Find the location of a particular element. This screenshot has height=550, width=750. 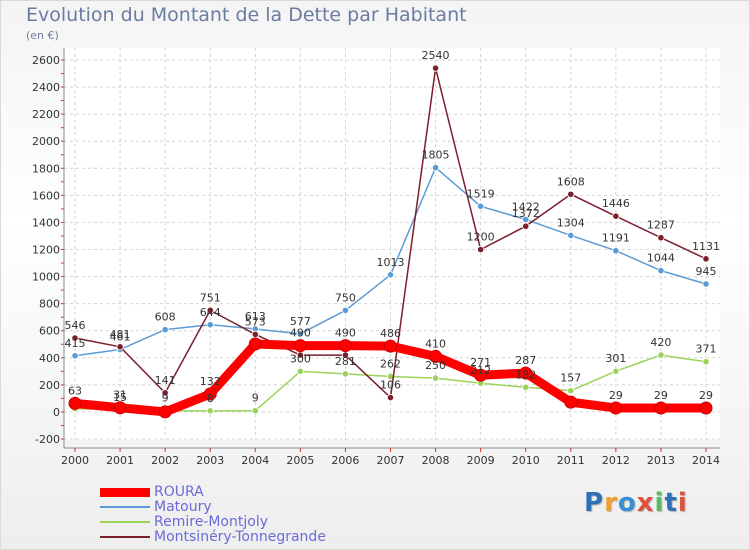

x-tick-label: 2011 is located at coordinates (571, 460).